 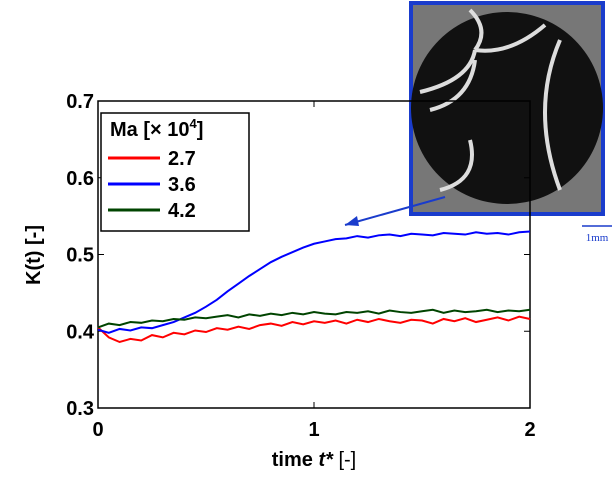 I want to click on legend-title-text: Ma [× 10, so click(x=149, y=130).